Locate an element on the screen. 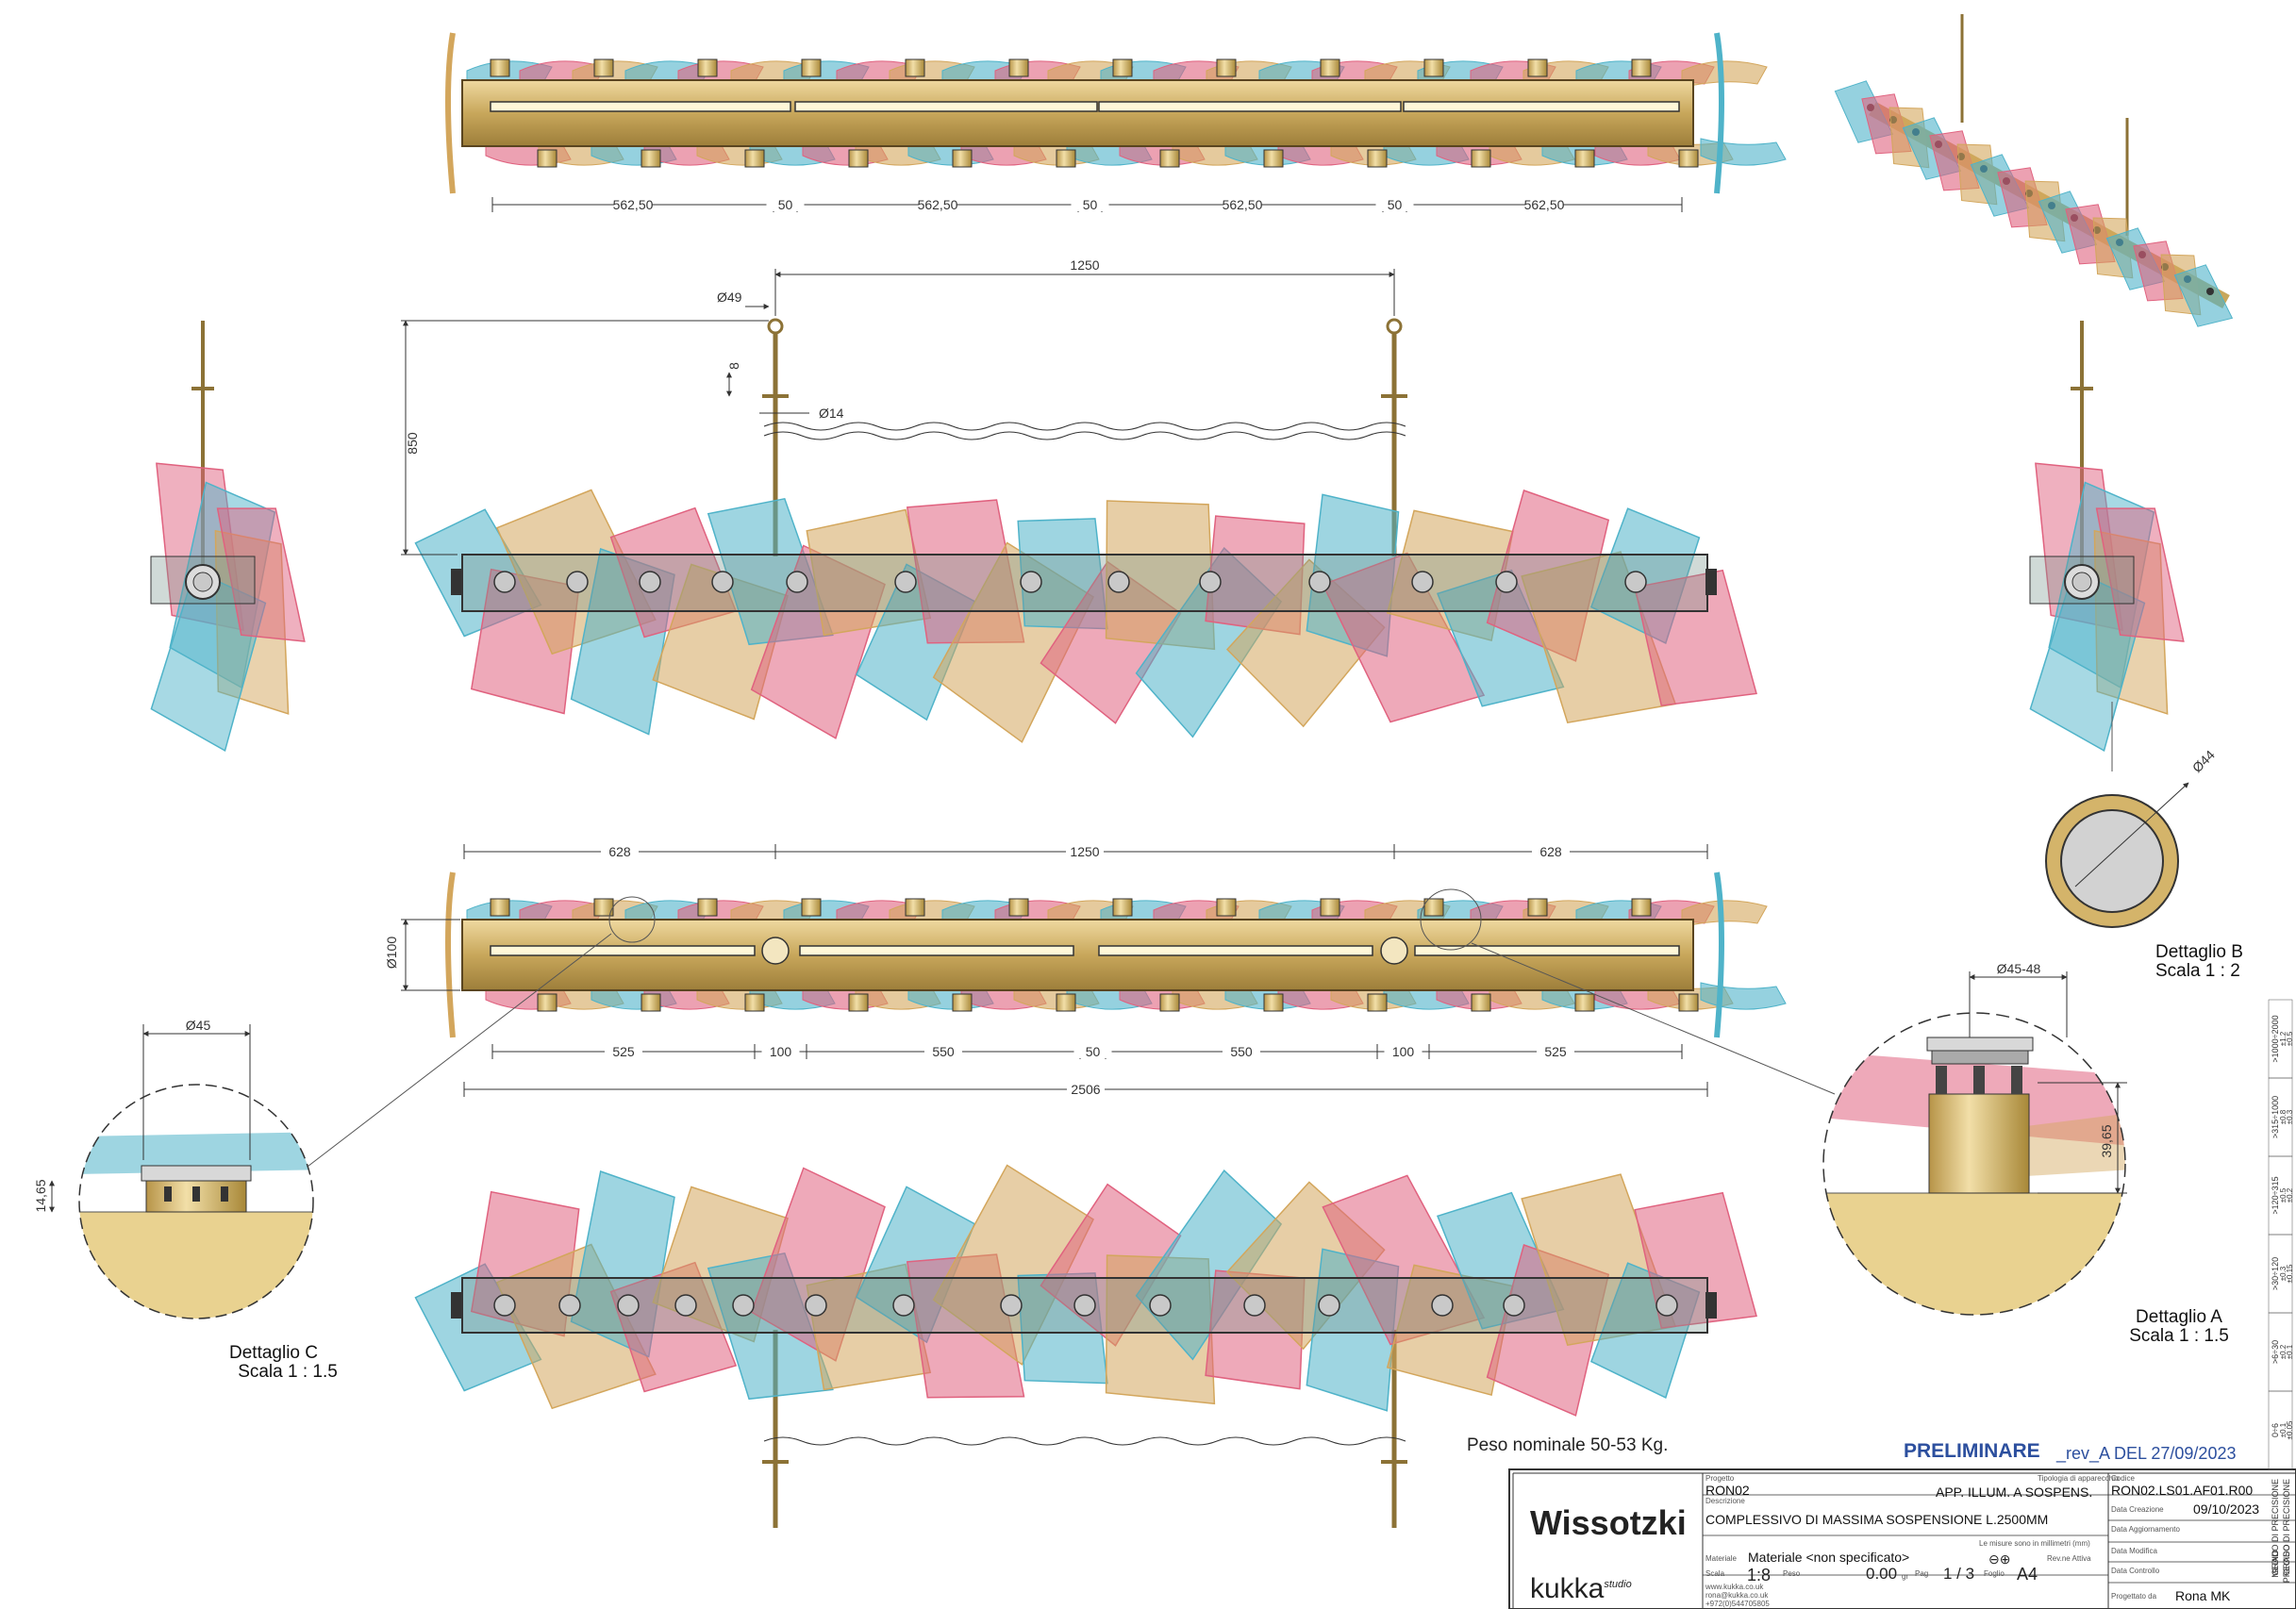 The width and height of the screenshot is (2296, 1609). top-dim-6: 562,50 is located at coordinates (1544, 204).